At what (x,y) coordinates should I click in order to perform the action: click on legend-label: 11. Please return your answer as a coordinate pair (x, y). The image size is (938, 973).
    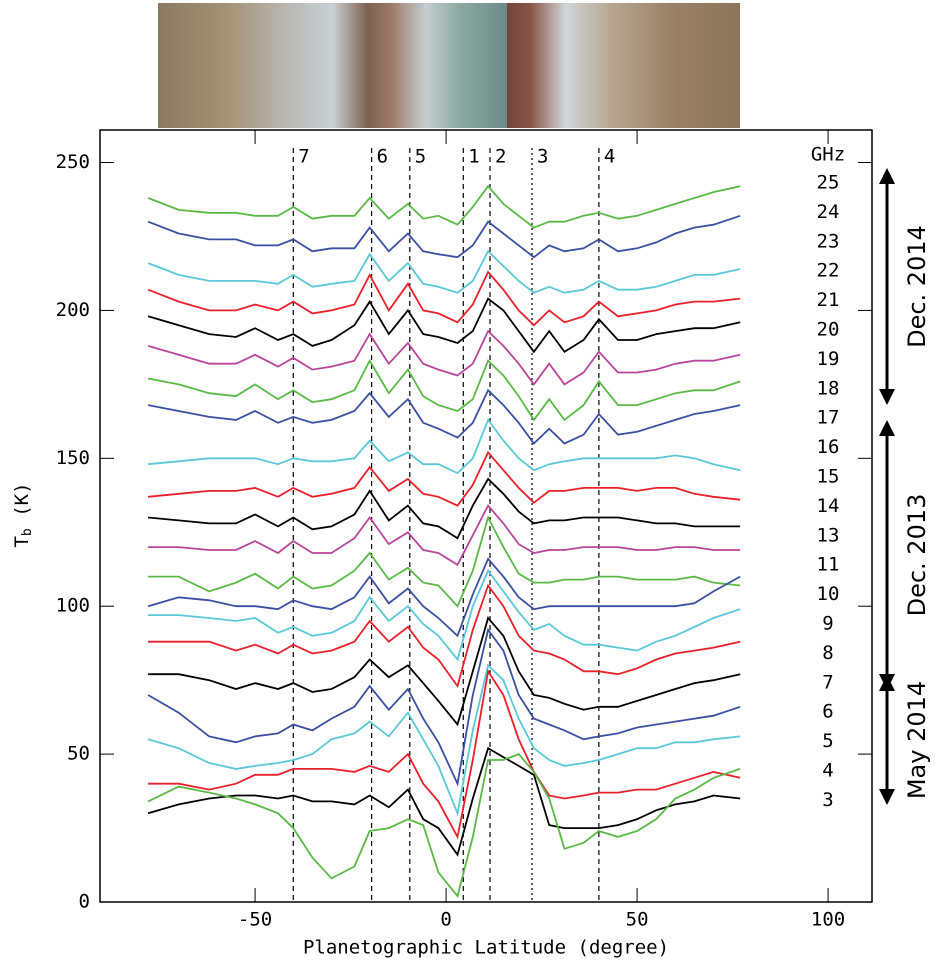
    Looking at the image, I should click on (828, 565).